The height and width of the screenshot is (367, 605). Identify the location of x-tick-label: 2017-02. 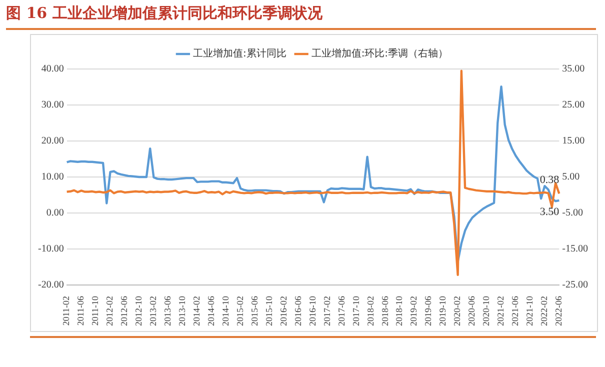
(327, 311).